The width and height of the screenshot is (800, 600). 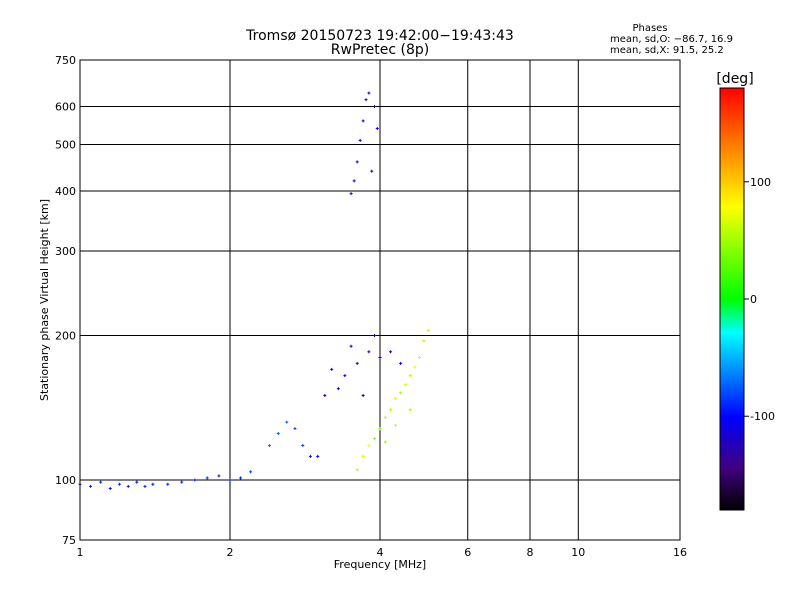 What do you see at coordinates (44, 300) in the screenshot?
I see `y-axis-label: Stationary phase Virtual Height [km]` at bounding box center [44, 300].